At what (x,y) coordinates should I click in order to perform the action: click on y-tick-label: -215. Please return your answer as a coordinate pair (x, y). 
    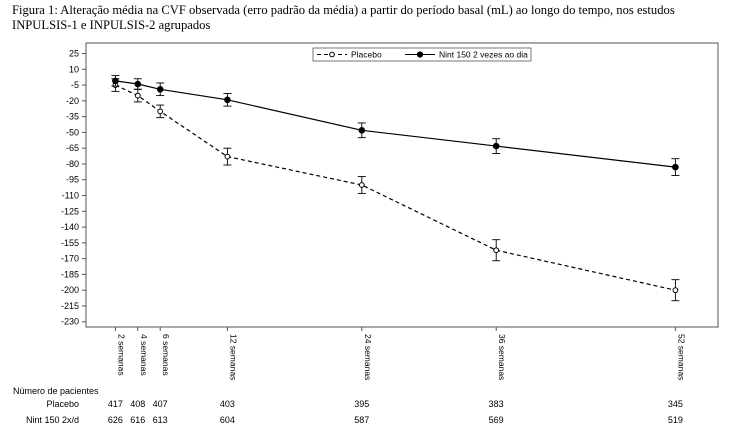
    Looking at the image, I should click on (70, 306).